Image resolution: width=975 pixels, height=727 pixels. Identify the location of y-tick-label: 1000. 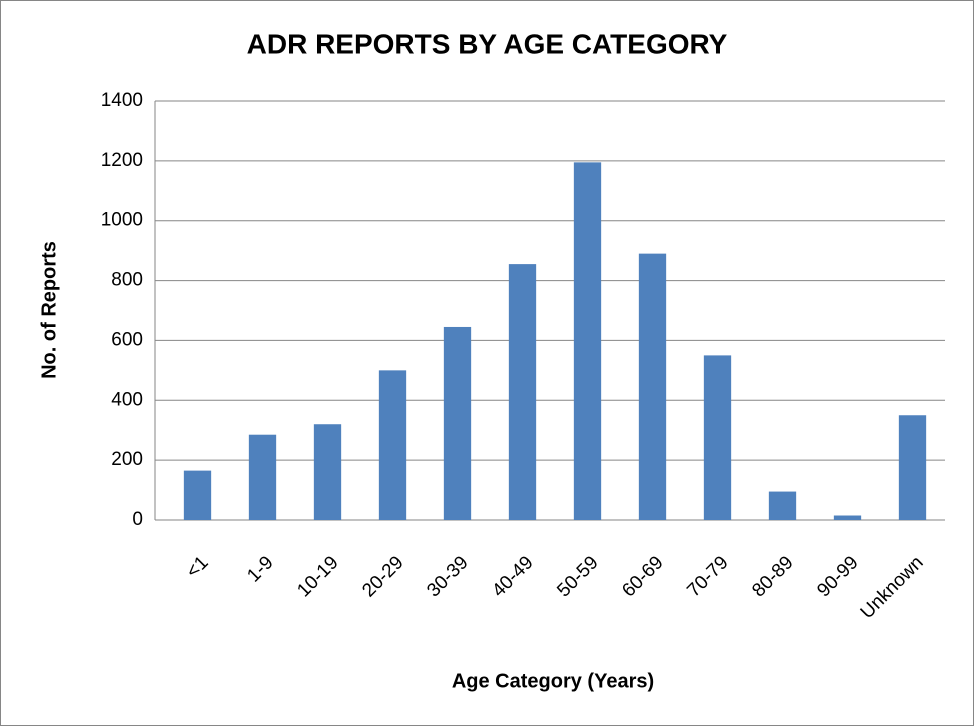
(122, 220).